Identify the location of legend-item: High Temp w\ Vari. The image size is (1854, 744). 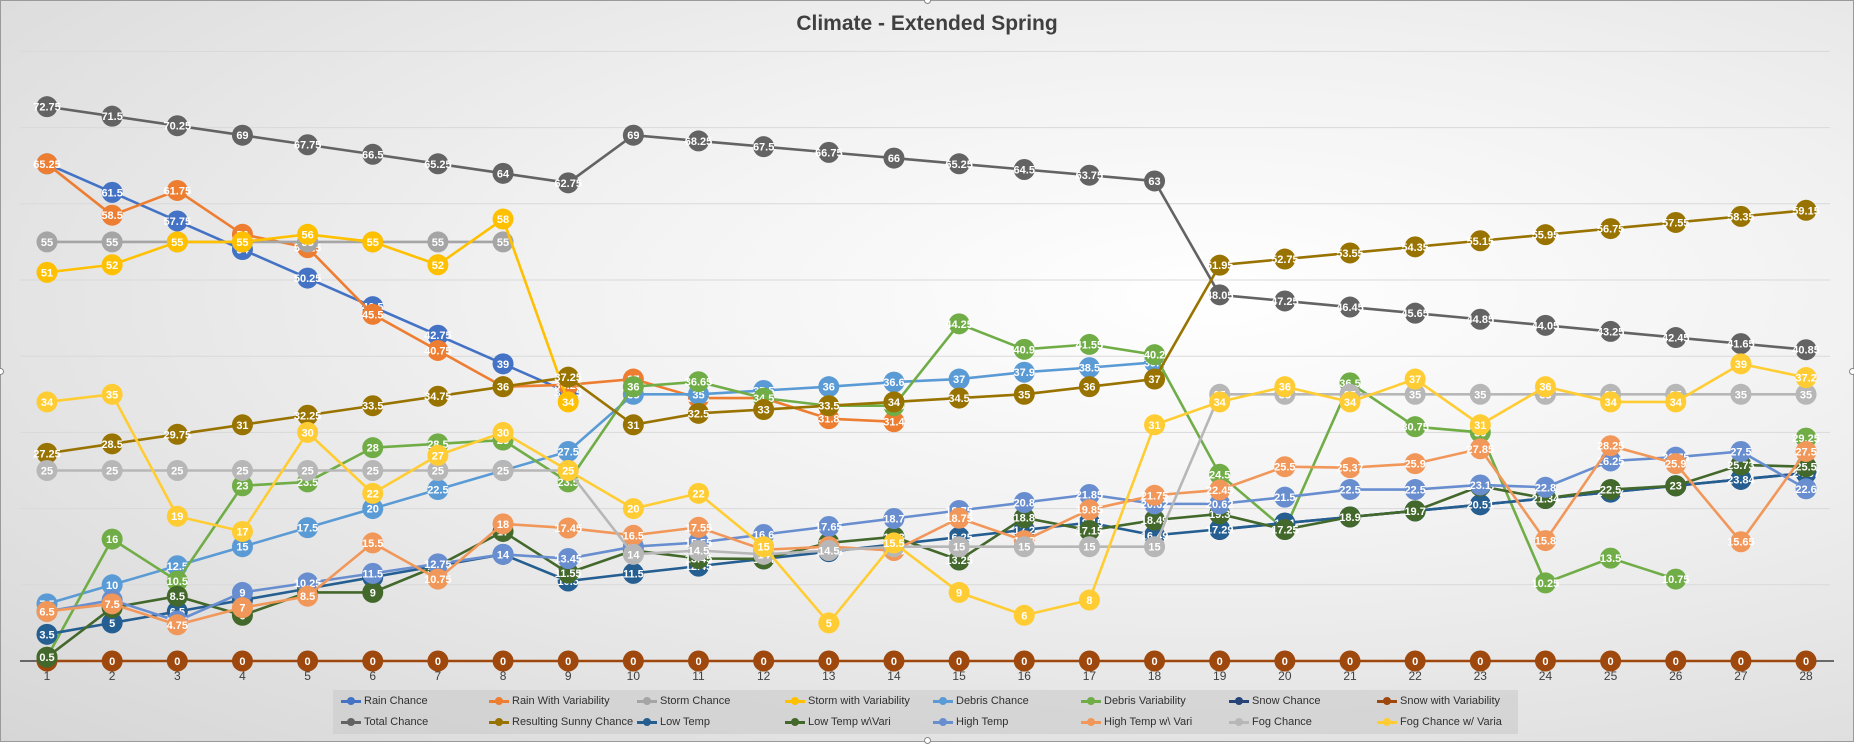
(1136, 722).